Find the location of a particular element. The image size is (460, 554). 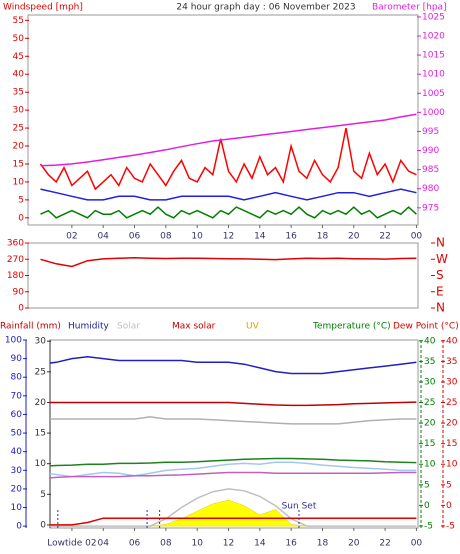

event-label: Sun Set is located at coordinates (299, 507).